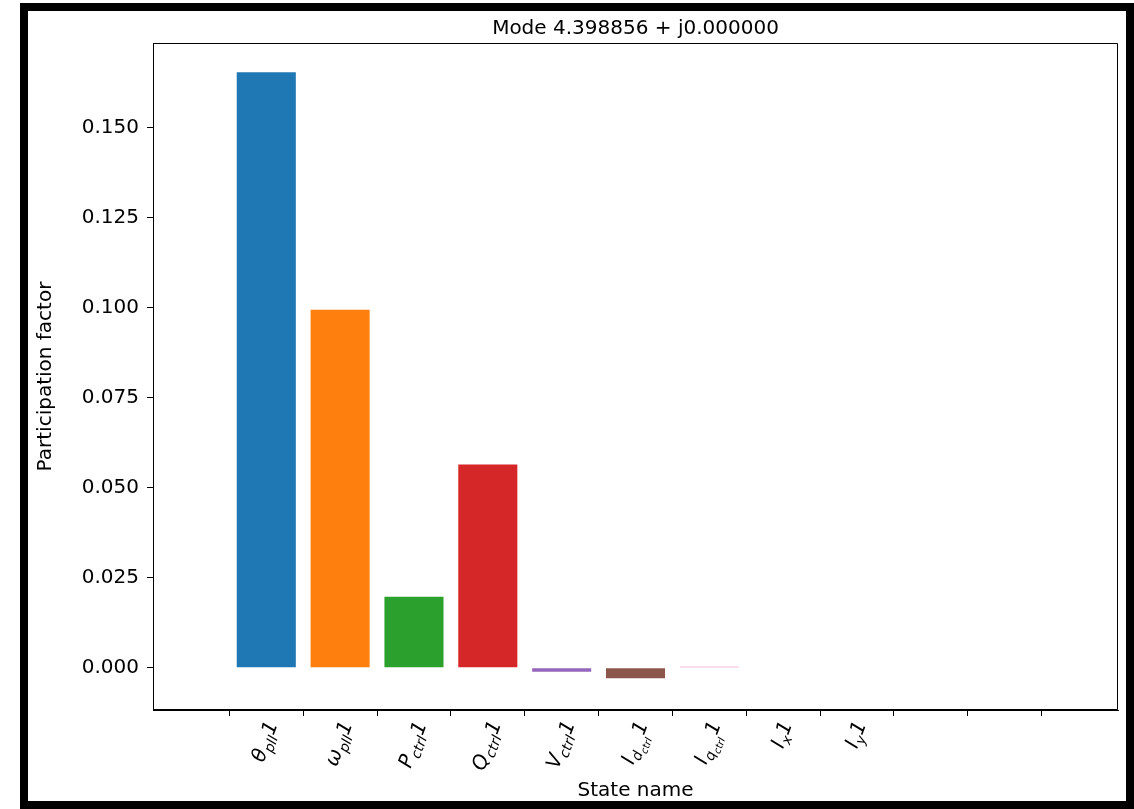  Describe the element at coordinates (44, 376) in the screenshot. I see `y-axis-title: Participation factor` at that location.